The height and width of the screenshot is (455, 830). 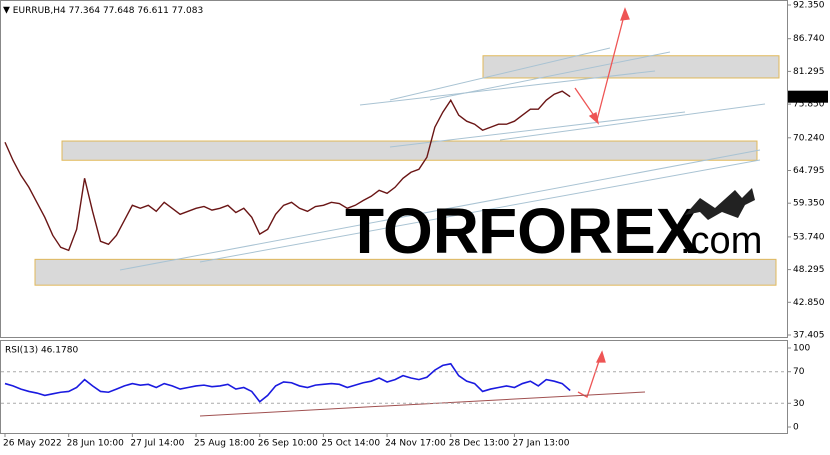 I want to click on x-tick-label: 25 Oct 14:00, so click(x=350, y=444).